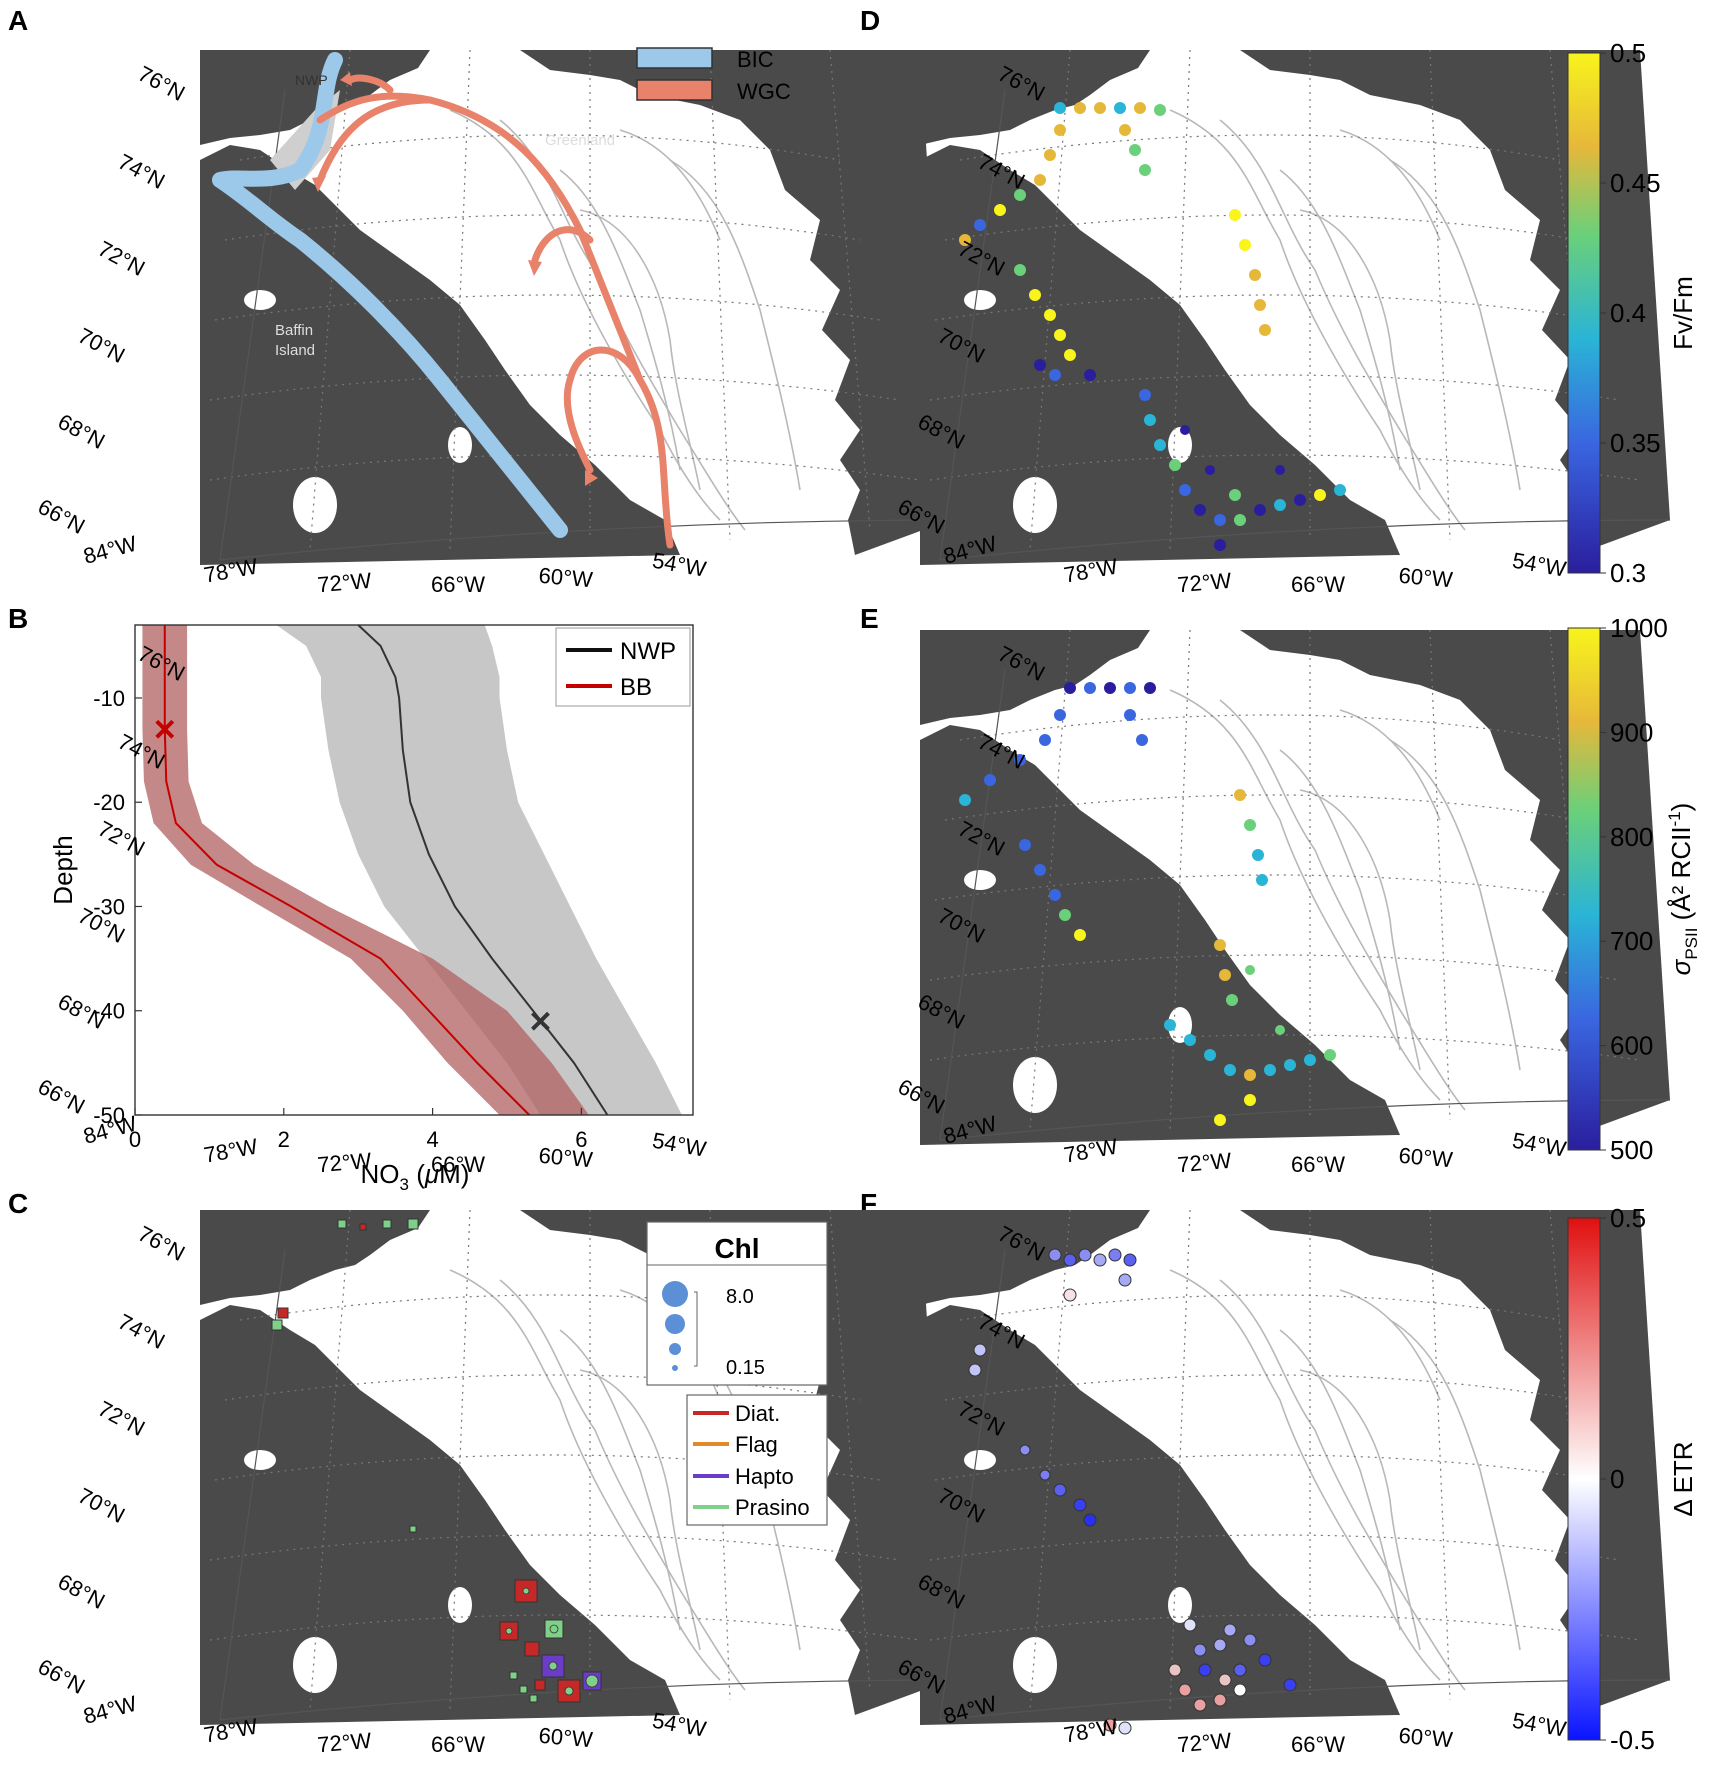 The image size is (1713, 1780). I want to click on band-nwp, so click(479, 870).